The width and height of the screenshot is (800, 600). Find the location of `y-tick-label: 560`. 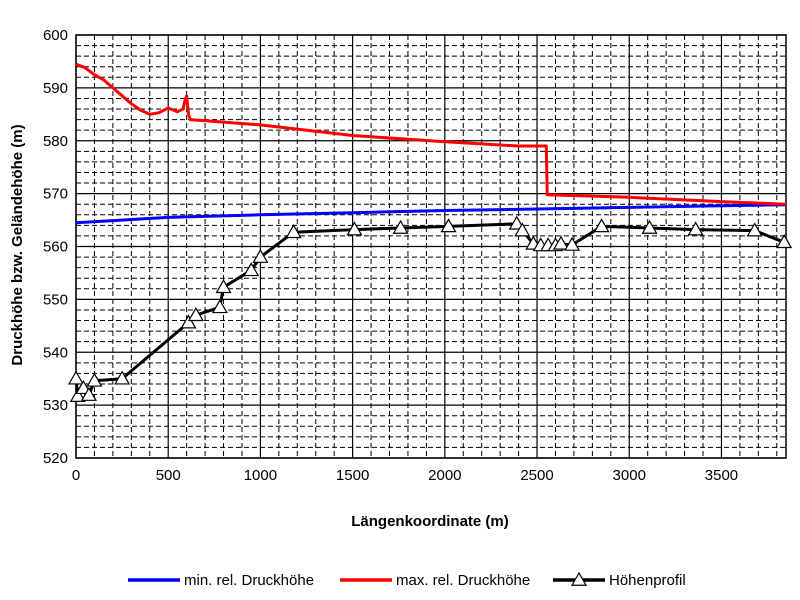

y-tick-label: 560 is located at coordinates (55, 247).